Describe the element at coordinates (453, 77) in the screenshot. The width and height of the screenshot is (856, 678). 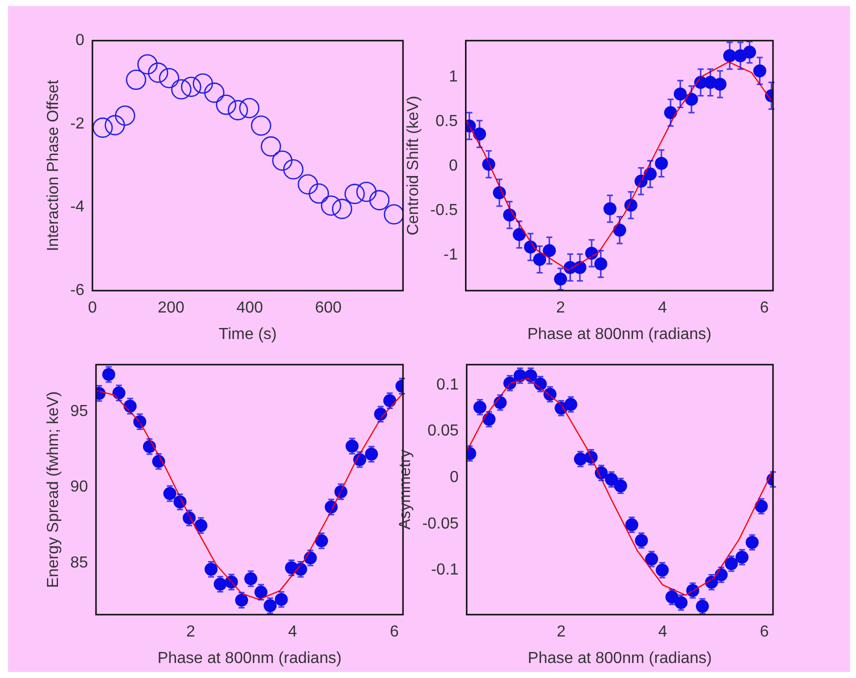
I see `y-tick-label: 1` at that location.